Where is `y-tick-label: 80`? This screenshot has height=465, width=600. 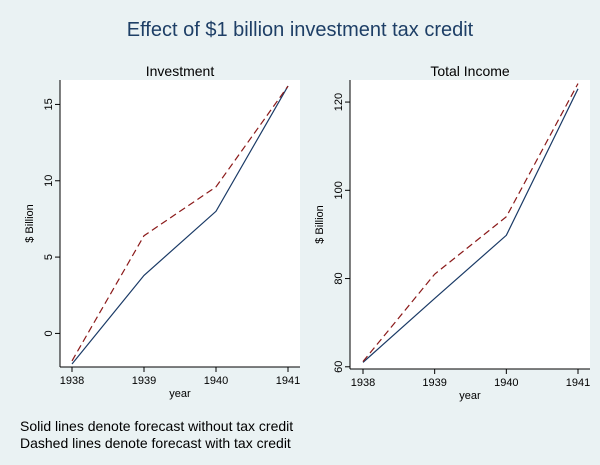
y-tick-label: 80 is located at coordinates (339, 278).